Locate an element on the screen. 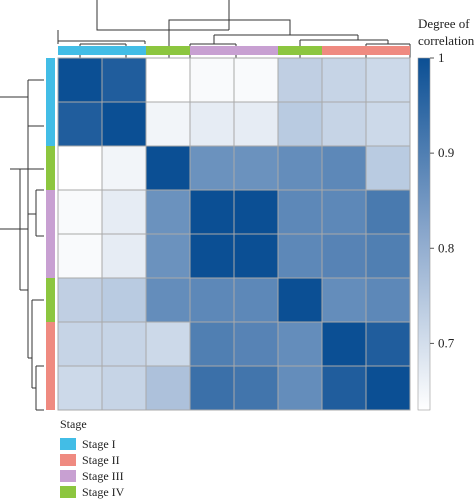  stage-legend: Stage Stage I Stage II Stage III Stage IV is located at coordinates (92, 458).